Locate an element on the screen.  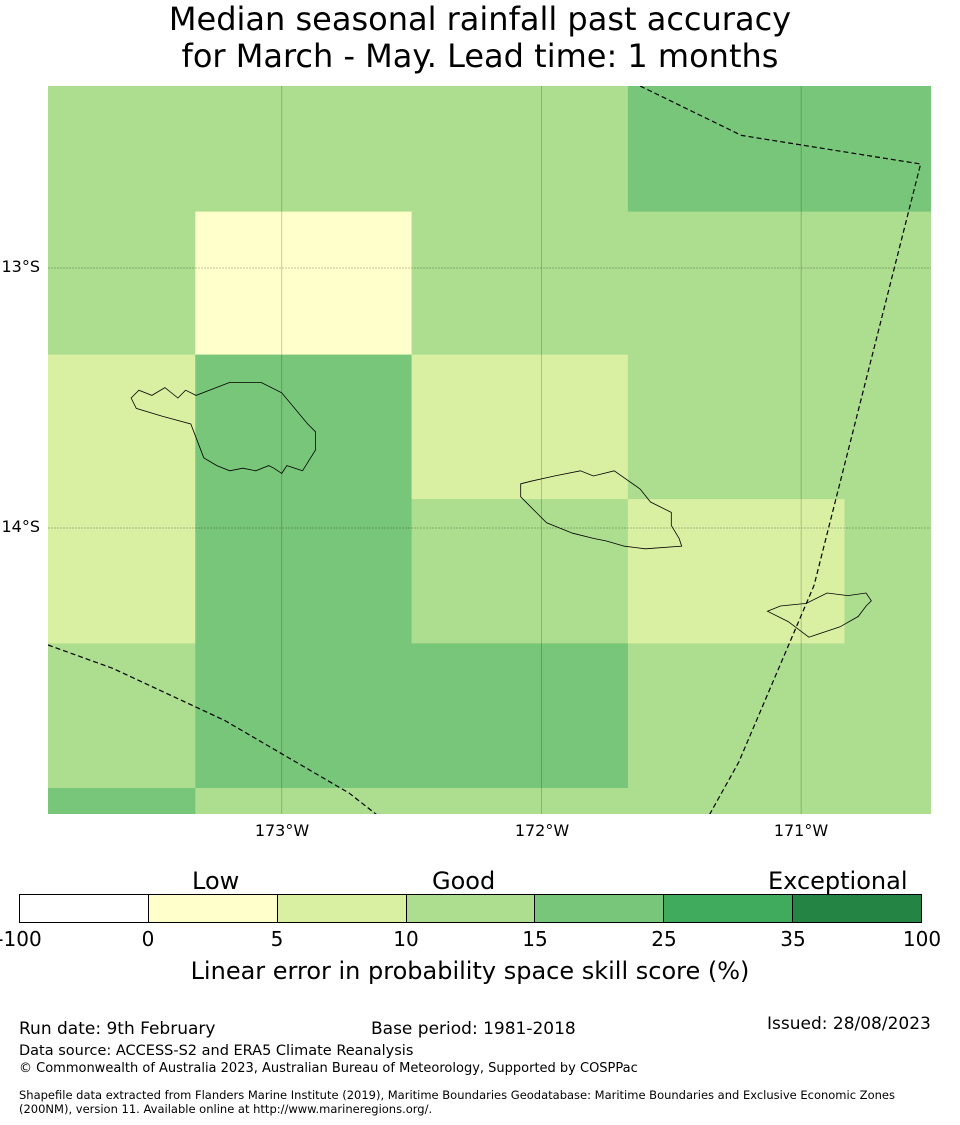
legend-category-good: Good is located at coordinates (464, 881).